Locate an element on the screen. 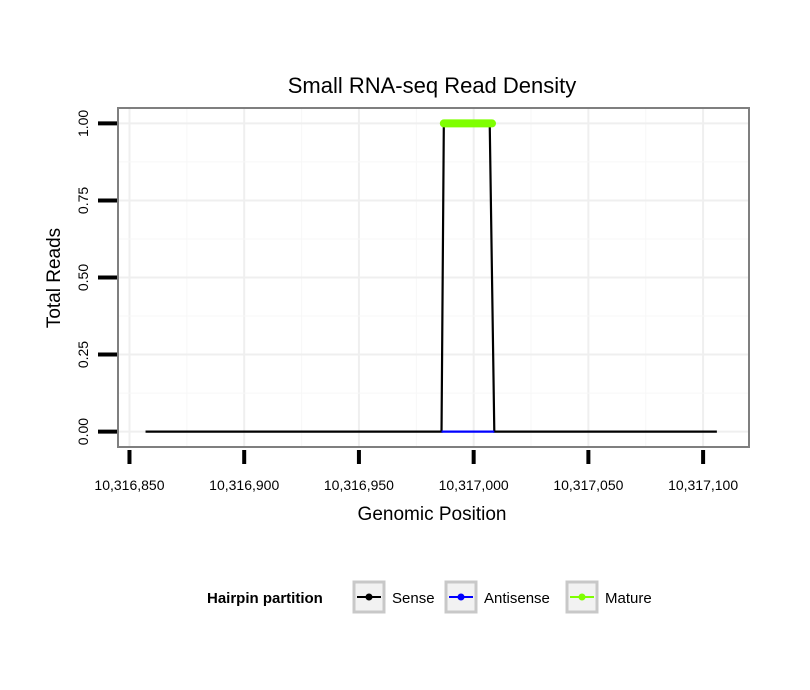 The height and width of the screenshot is (690, 810). legend: Hairpin partition Sense Antisense Mature is located at coordinates (429, 597).